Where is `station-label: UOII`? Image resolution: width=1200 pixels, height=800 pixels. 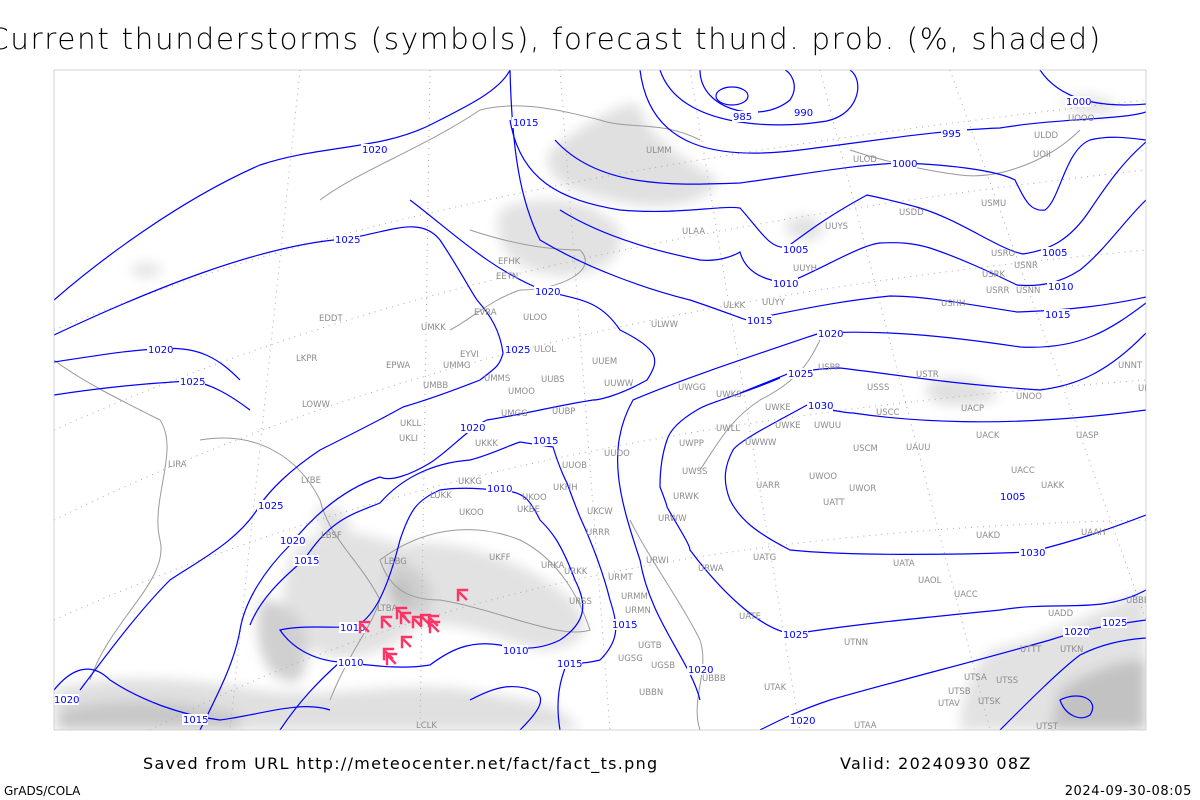
station-label: UOII is located at coordinates (1042, 155).